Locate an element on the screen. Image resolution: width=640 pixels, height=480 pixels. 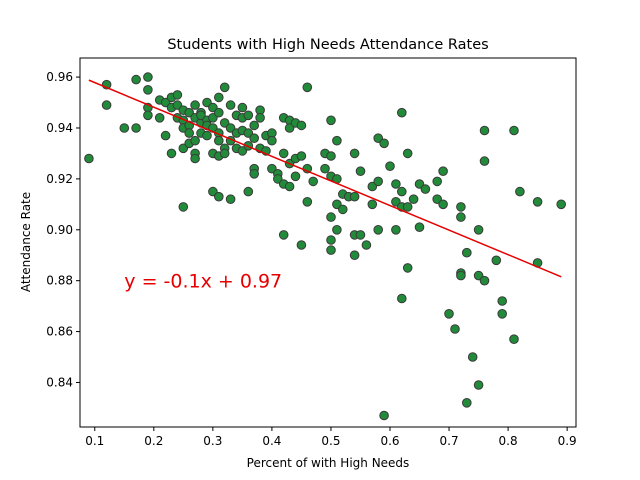
trendline-equation: y = -0.1x + 0.97 is located at coordinates (203, 282).